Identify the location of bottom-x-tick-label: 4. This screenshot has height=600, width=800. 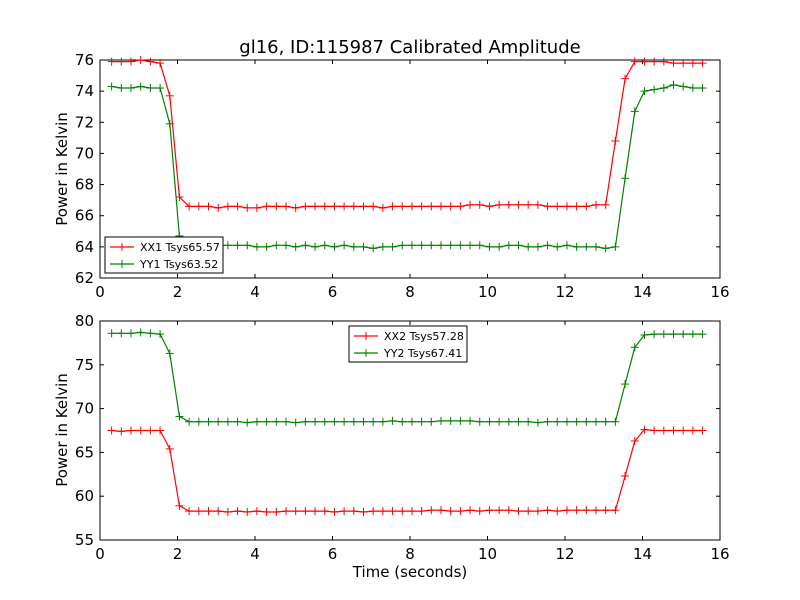
(255, 554).